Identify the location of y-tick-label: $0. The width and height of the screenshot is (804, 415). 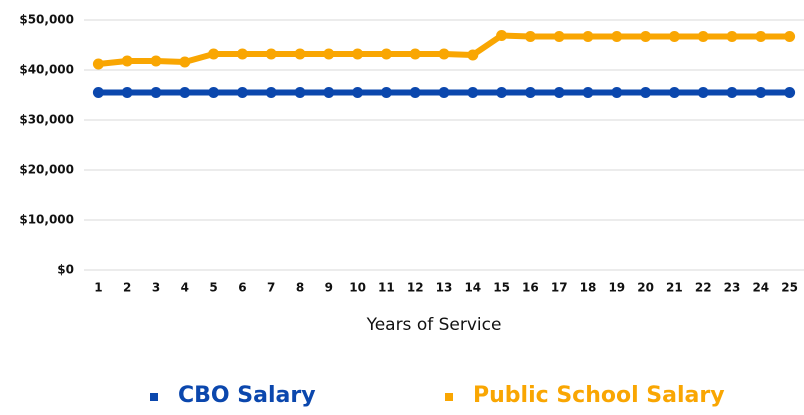
(65, 270).